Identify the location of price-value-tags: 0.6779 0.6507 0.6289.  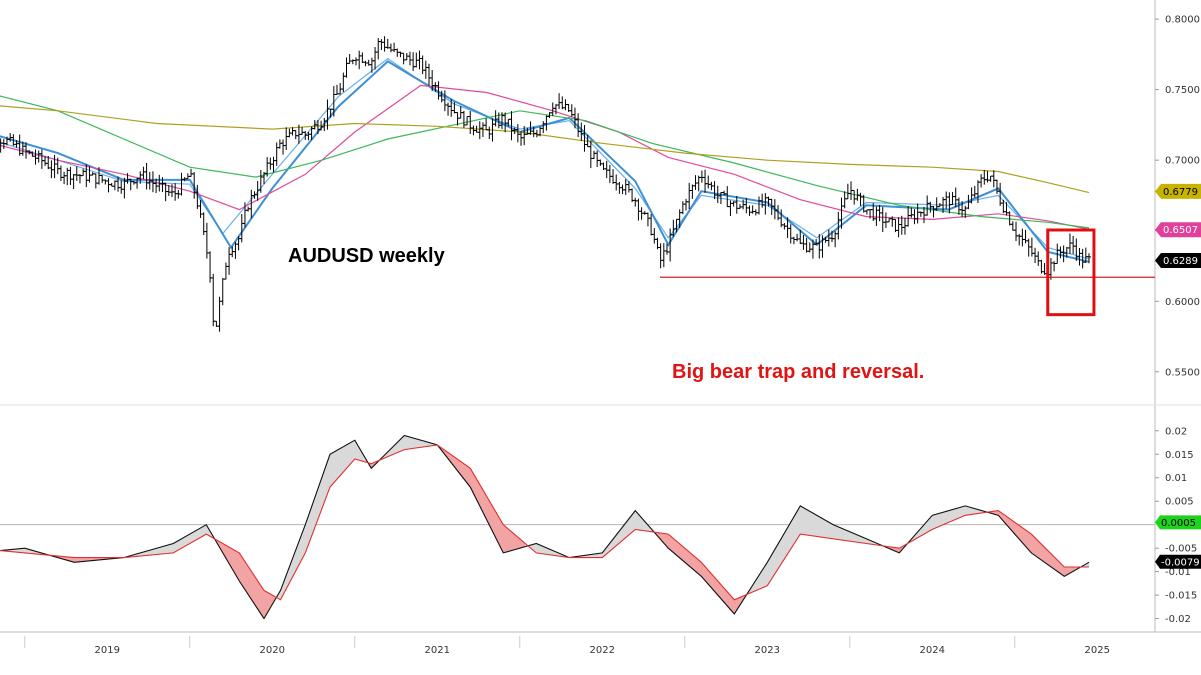
(1178, 225).